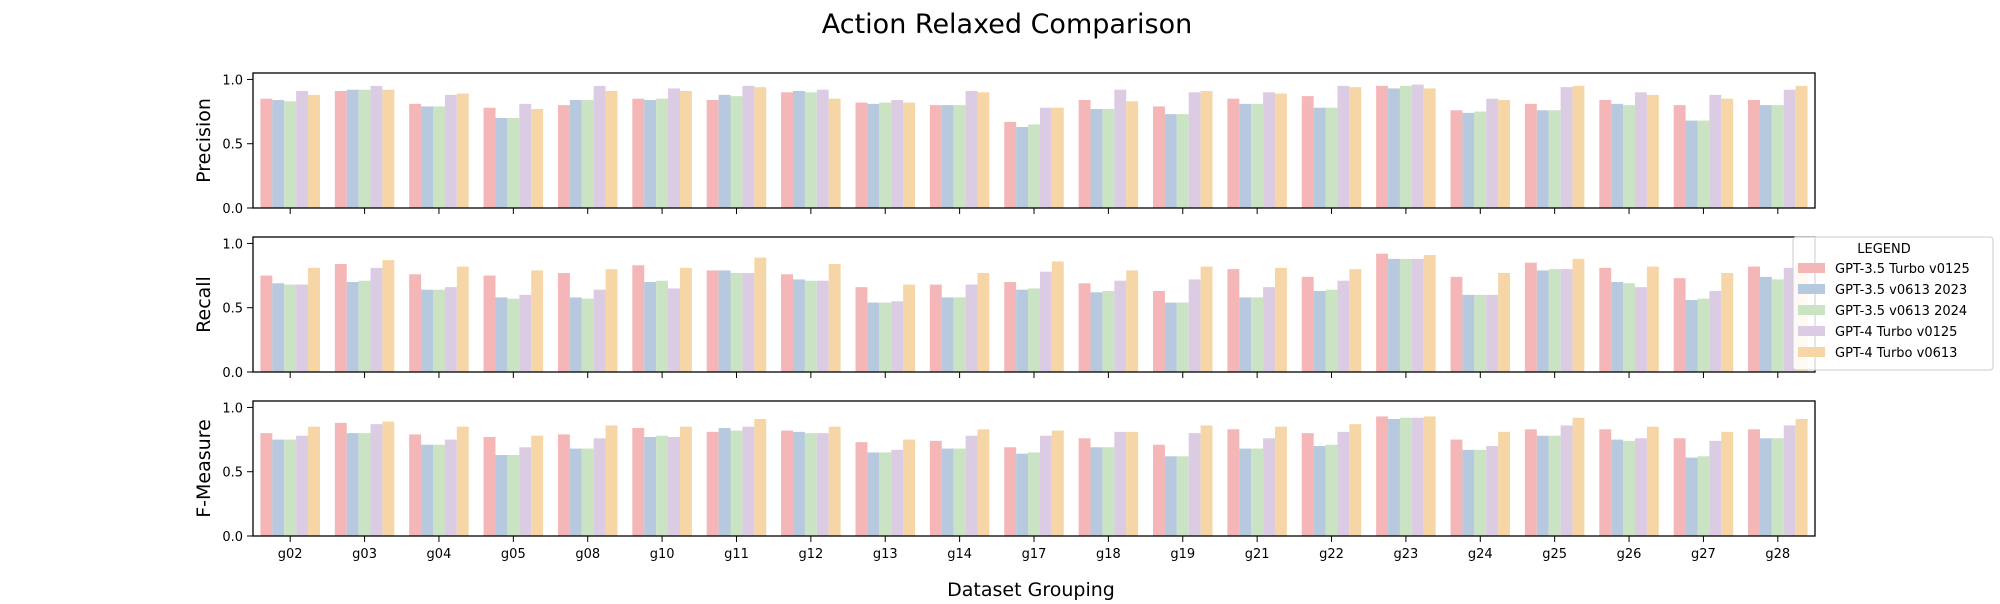 The image size is (2000, 604). What do you see at coordinates (662, 554) in the screenshot?
I see `x-tick-label: g10` at bounding box center [662, 554].